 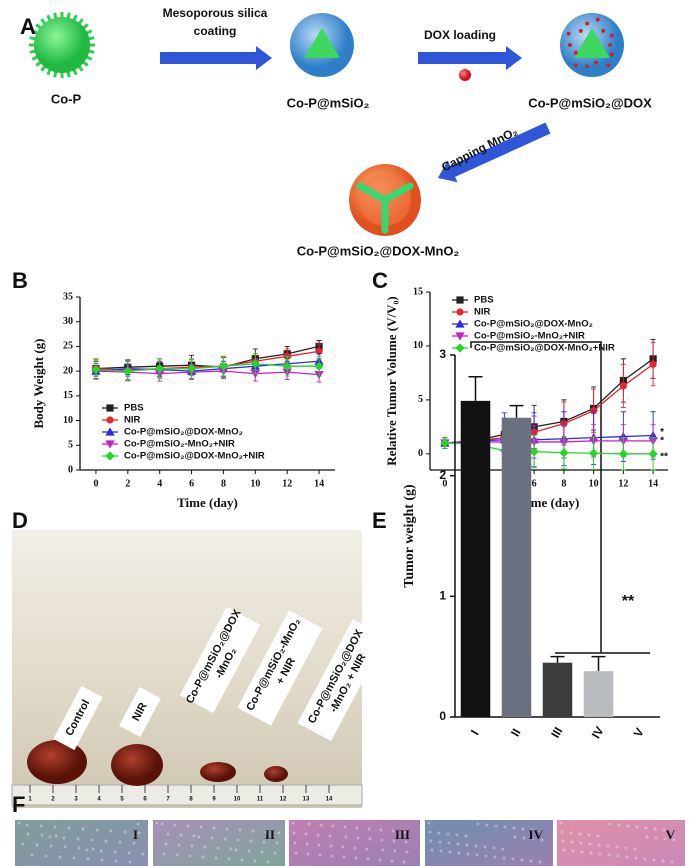 What do you see at coordinates (283, 800) in the screenshot?
I see `ruler-number: 12` at bounding box center [283, 800].